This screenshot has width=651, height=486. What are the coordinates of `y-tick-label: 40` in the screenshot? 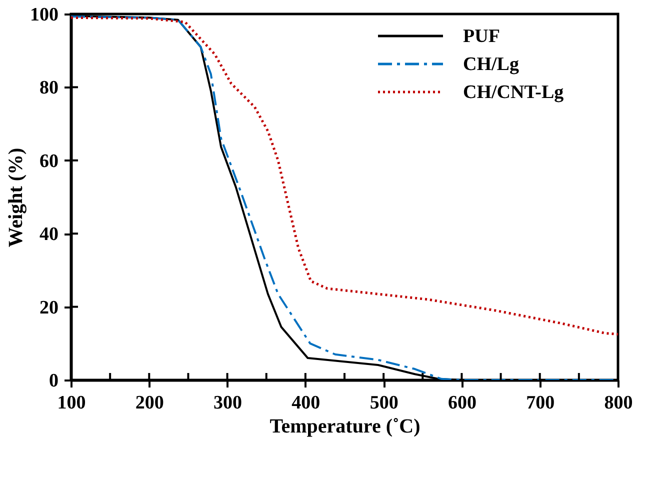 It's located at (49, 235).